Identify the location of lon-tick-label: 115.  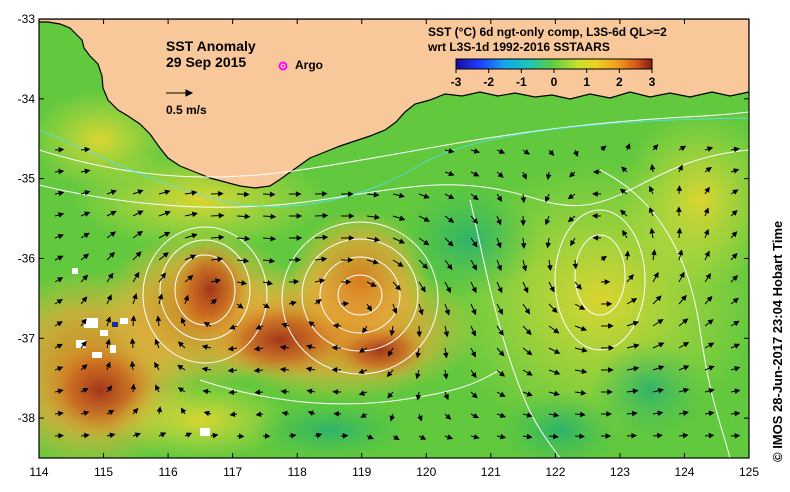
(103, 472).